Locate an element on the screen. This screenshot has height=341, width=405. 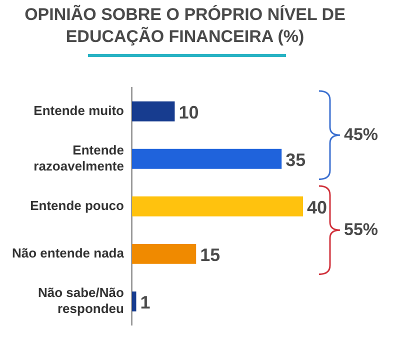
chart-title: OPINIÃO SOBRE O PRÓPRIO NÍVEL DE EDUCAÇÃO FINANCEIRA (%) is located at coordinates (185, 26).